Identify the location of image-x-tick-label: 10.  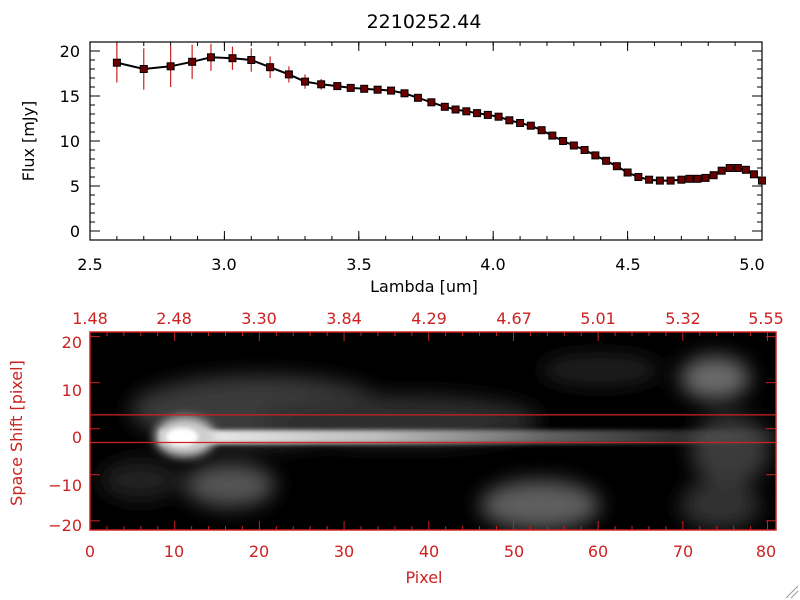
(174, 551).